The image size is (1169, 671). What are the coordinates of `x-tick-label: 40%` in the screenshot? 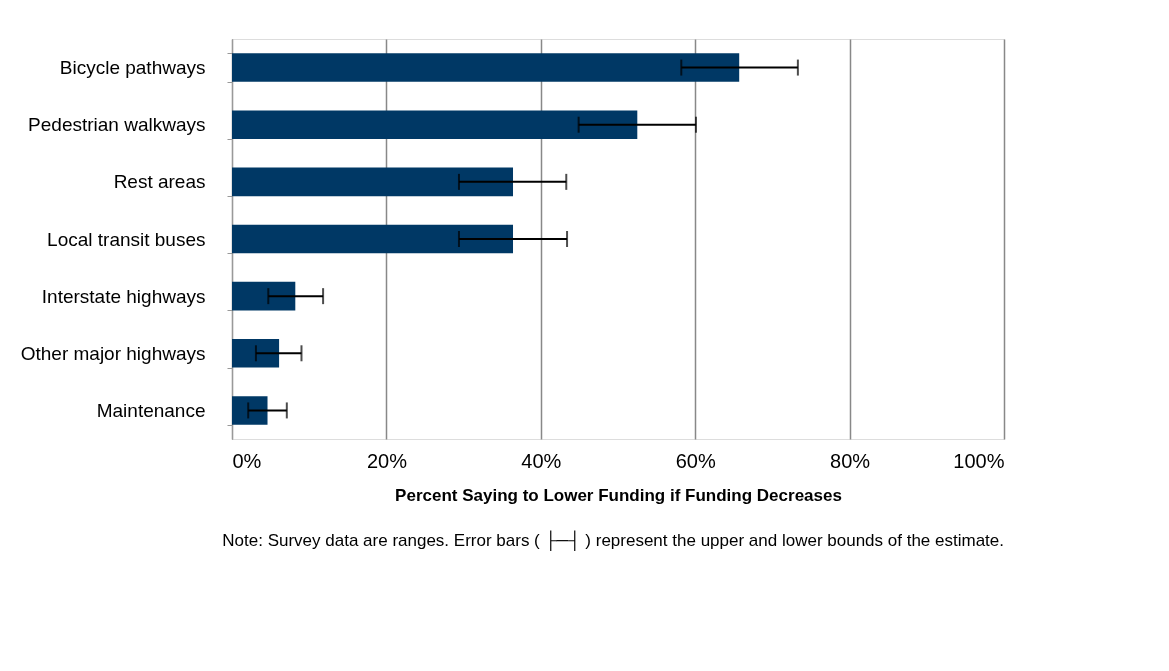 It's located at (541, 460).